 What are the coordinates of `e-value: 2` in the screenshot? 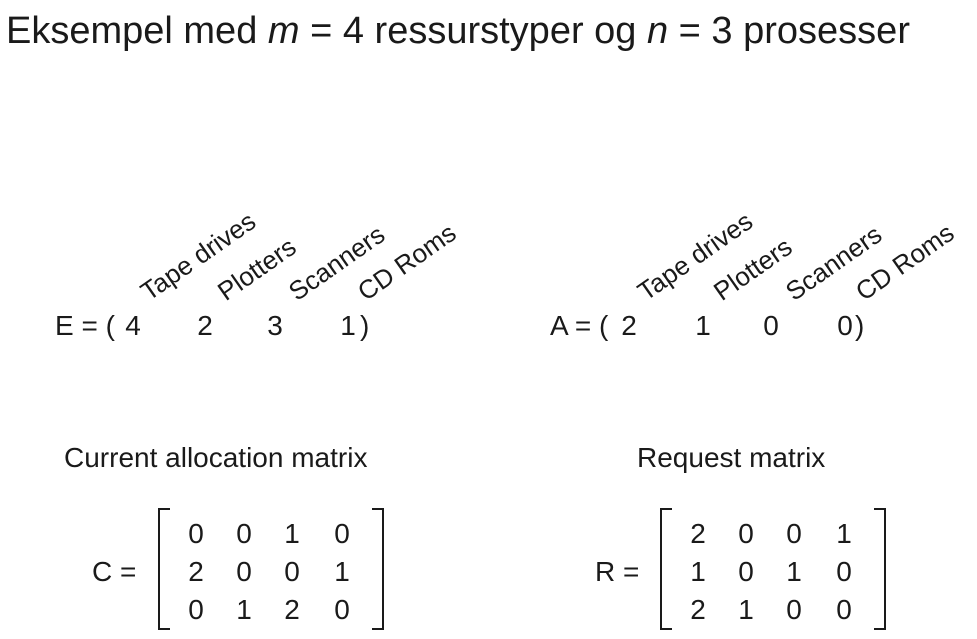 It's located at (205, 325).